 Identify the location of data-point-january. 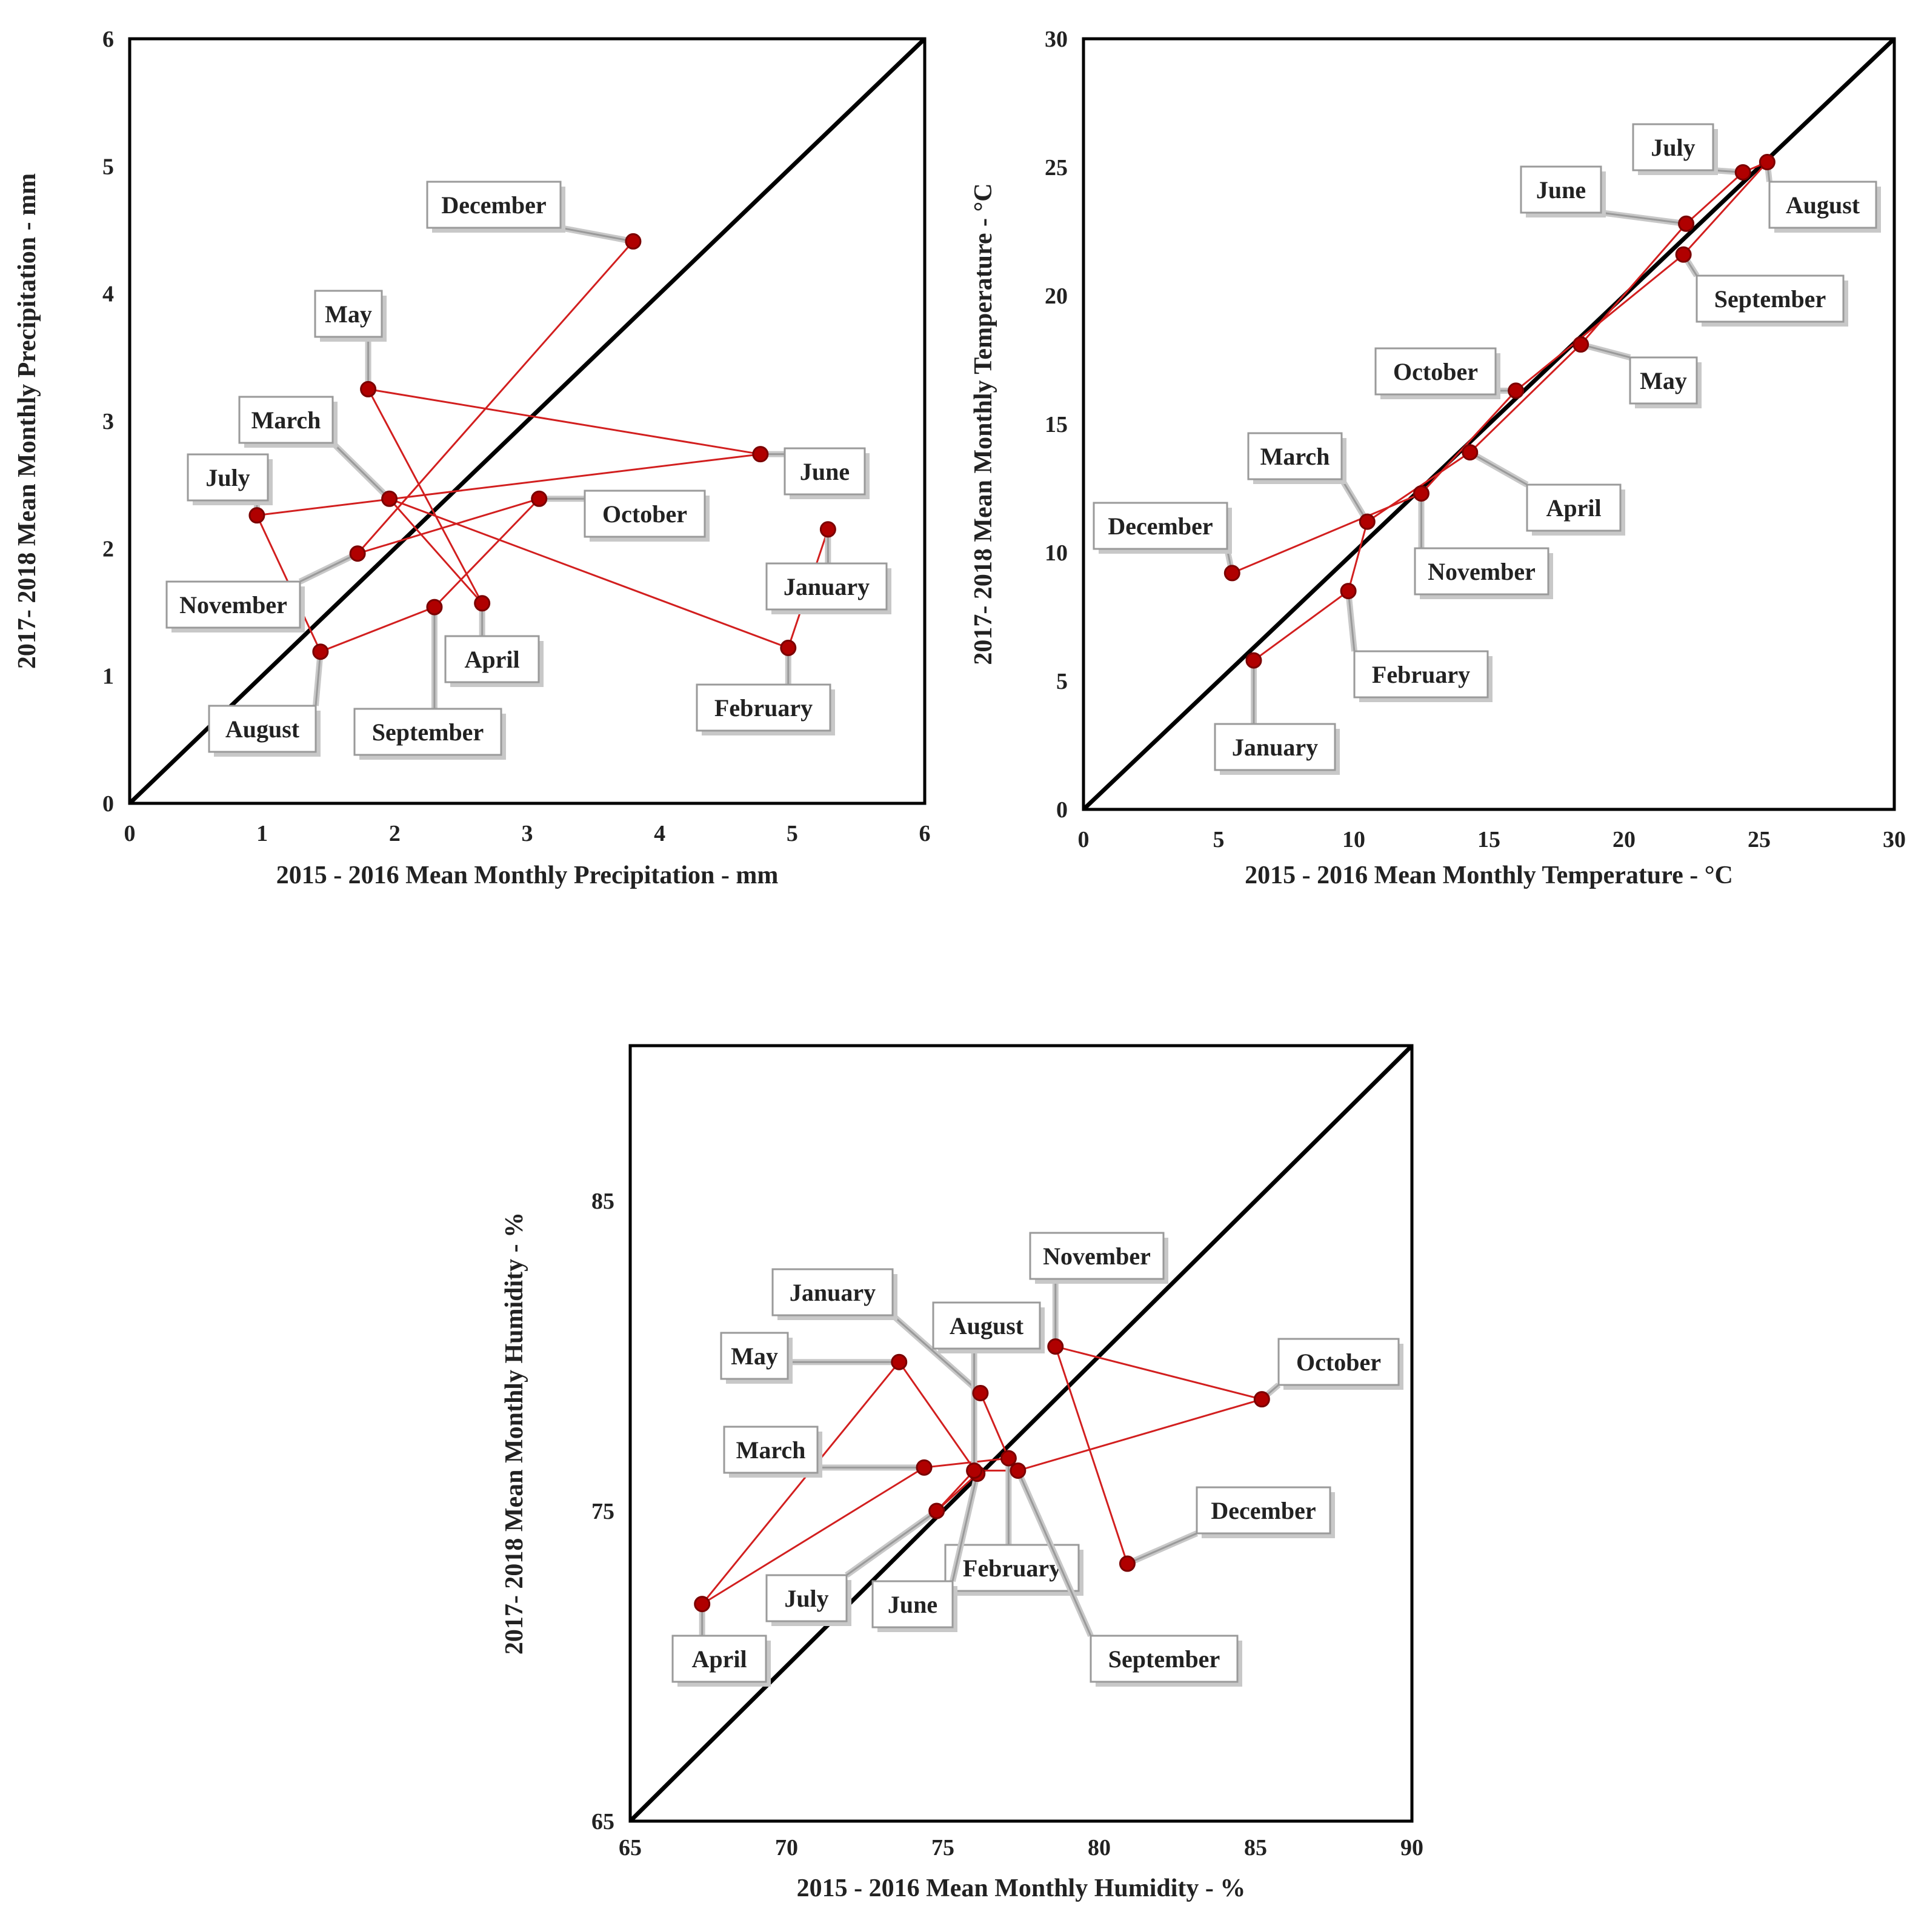
(981, 1393).